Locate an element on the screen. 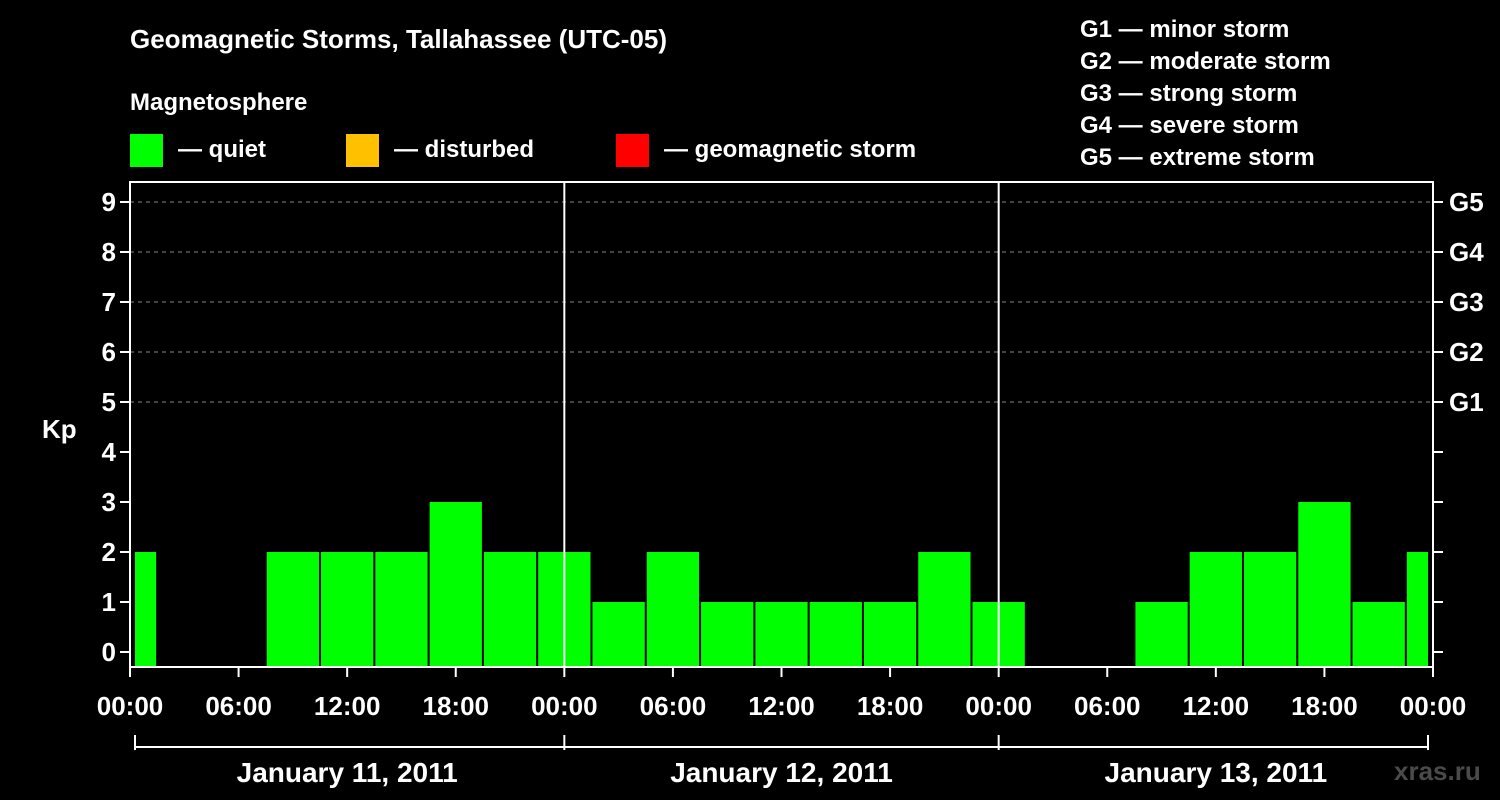 The image size is (1500, 800). y-tick-label: 9 is located at coordinates (109, 202).